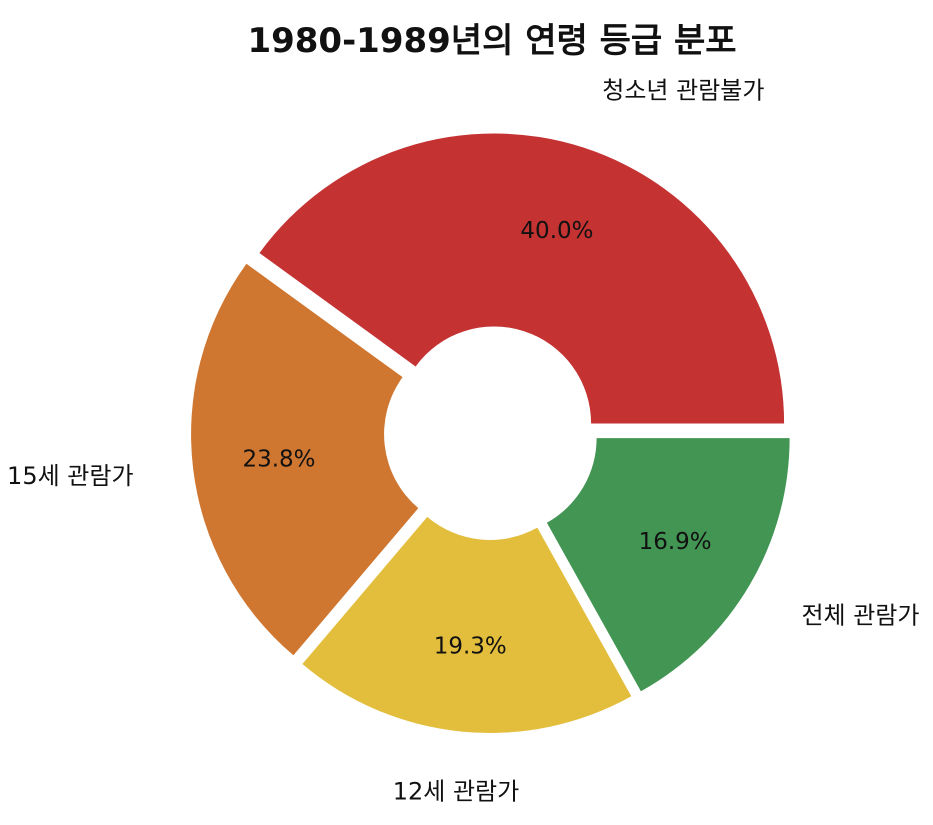 Image resolution: width=933 pixels, height=825 pixels. I want to click on percent-label: 19.3%, so click(470, 646).